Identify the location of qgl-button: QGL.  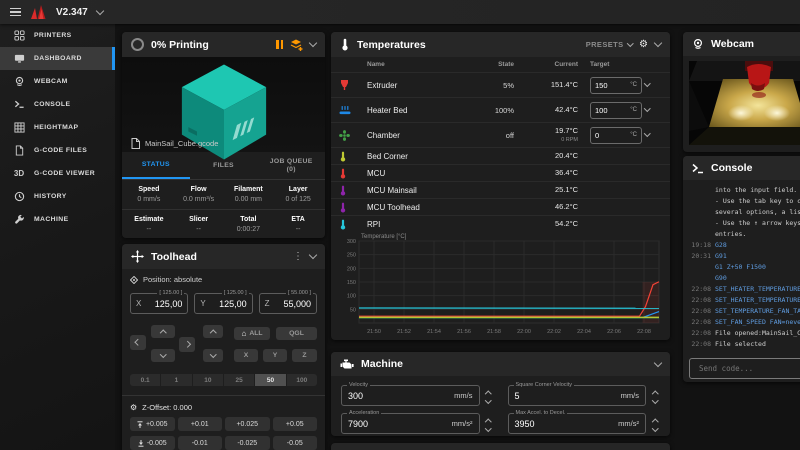
(296, 333).